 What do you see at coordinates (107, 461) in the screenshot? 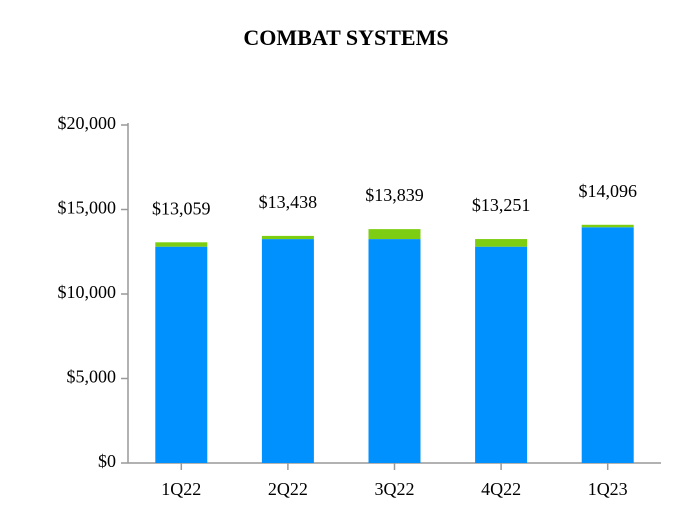
I see `y-tick-label: $0` at bounding box center [107, 461].